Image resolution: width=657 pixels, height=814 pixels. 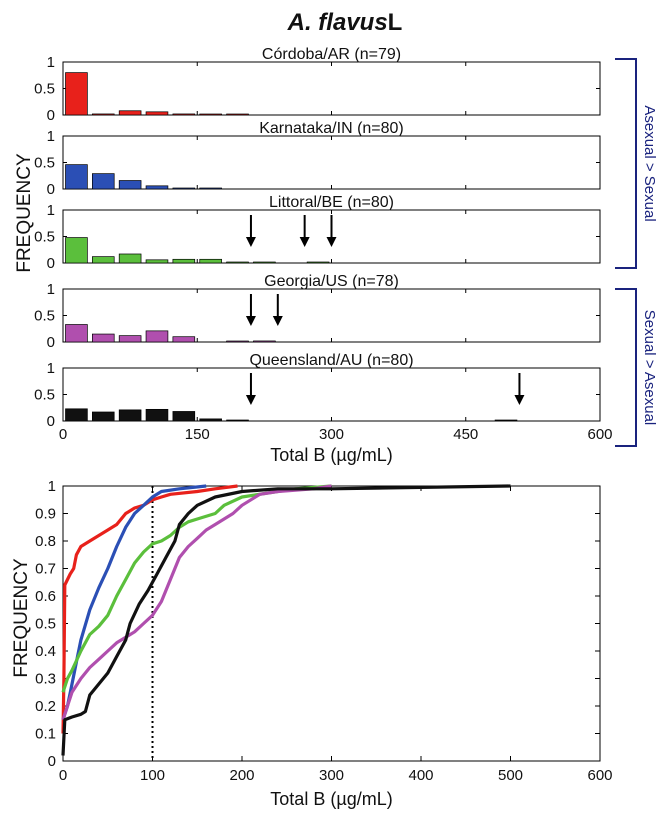 I want to click on y-tick-label: 0.2, so click(x=45, y=706).